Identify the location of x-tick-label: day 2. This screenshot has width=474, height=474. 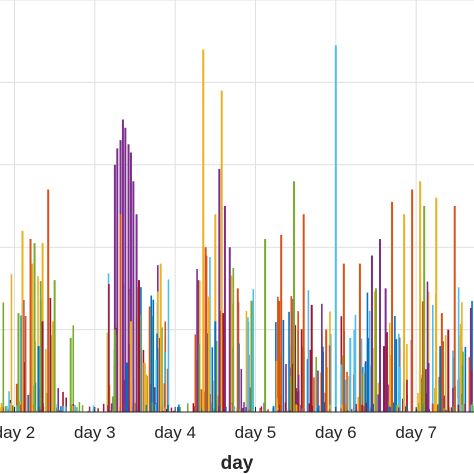
(17, 432).